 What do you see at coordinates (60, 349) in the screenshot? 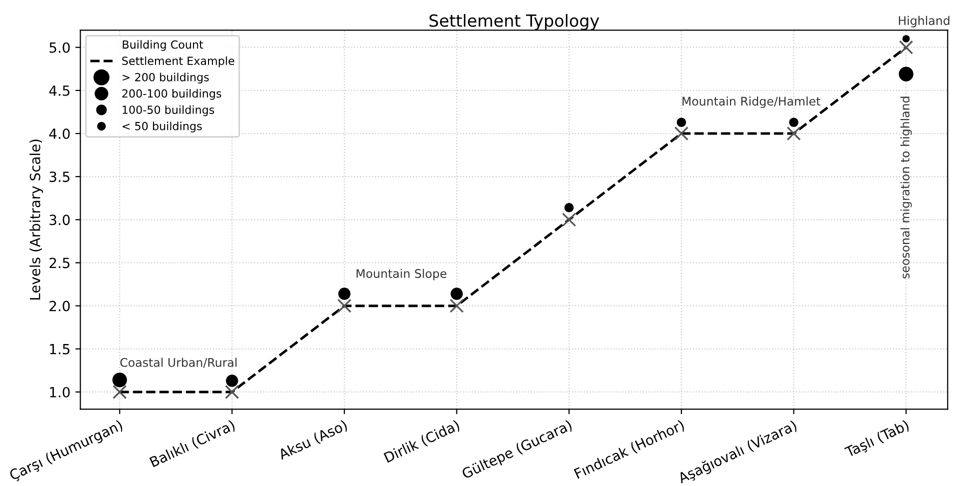
I see `y-tick-label: 1.5` at bounding box center [60, 349].